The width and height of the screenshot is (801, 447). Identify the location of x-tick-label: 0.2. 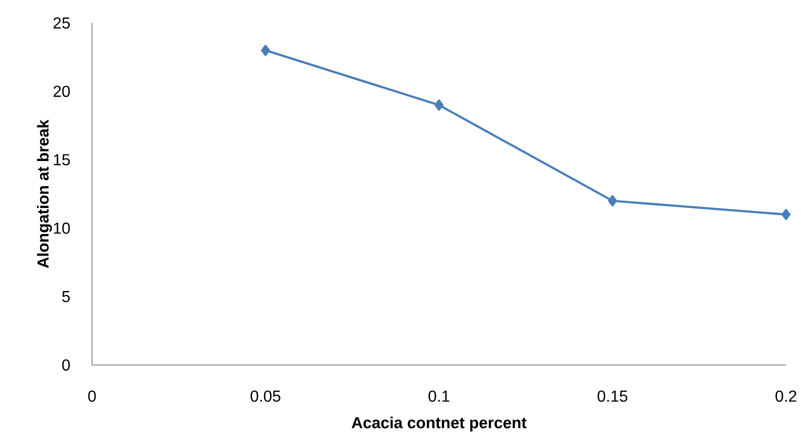
(786, 396).